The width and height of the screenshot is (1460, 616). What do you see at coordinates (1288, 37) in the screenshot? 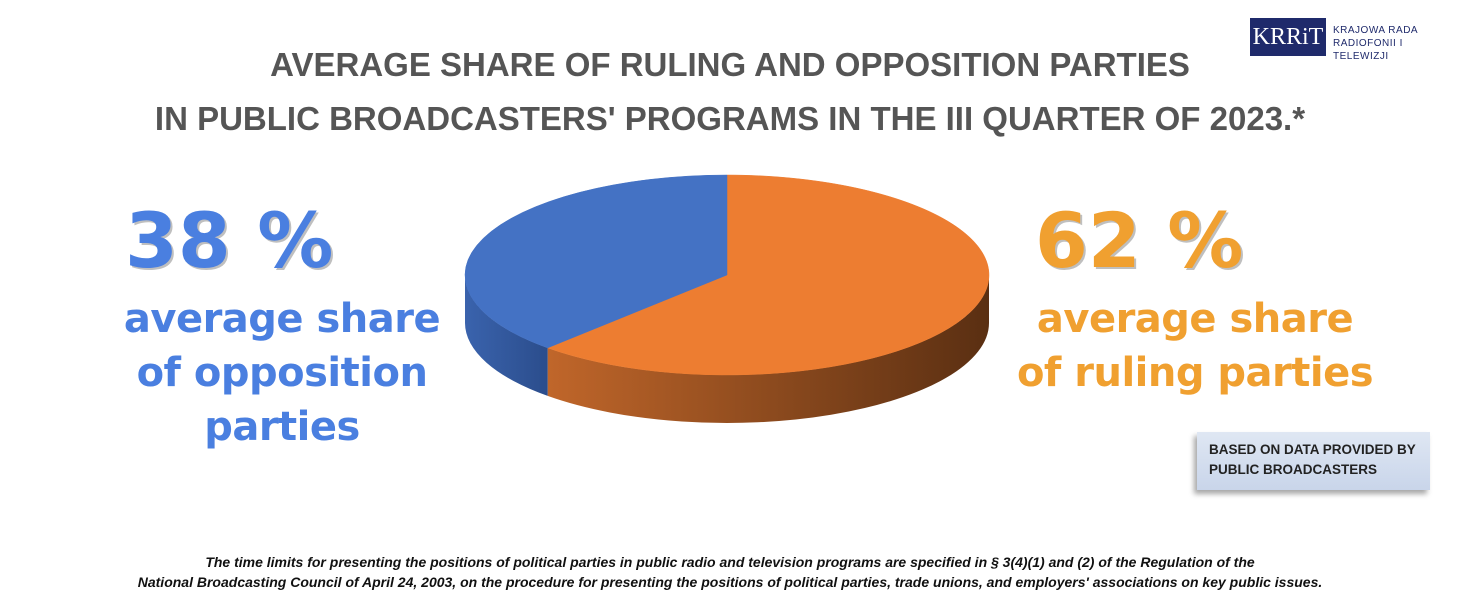
I see `logo-mark: KRRiT` at bounding box center [1288, 37].